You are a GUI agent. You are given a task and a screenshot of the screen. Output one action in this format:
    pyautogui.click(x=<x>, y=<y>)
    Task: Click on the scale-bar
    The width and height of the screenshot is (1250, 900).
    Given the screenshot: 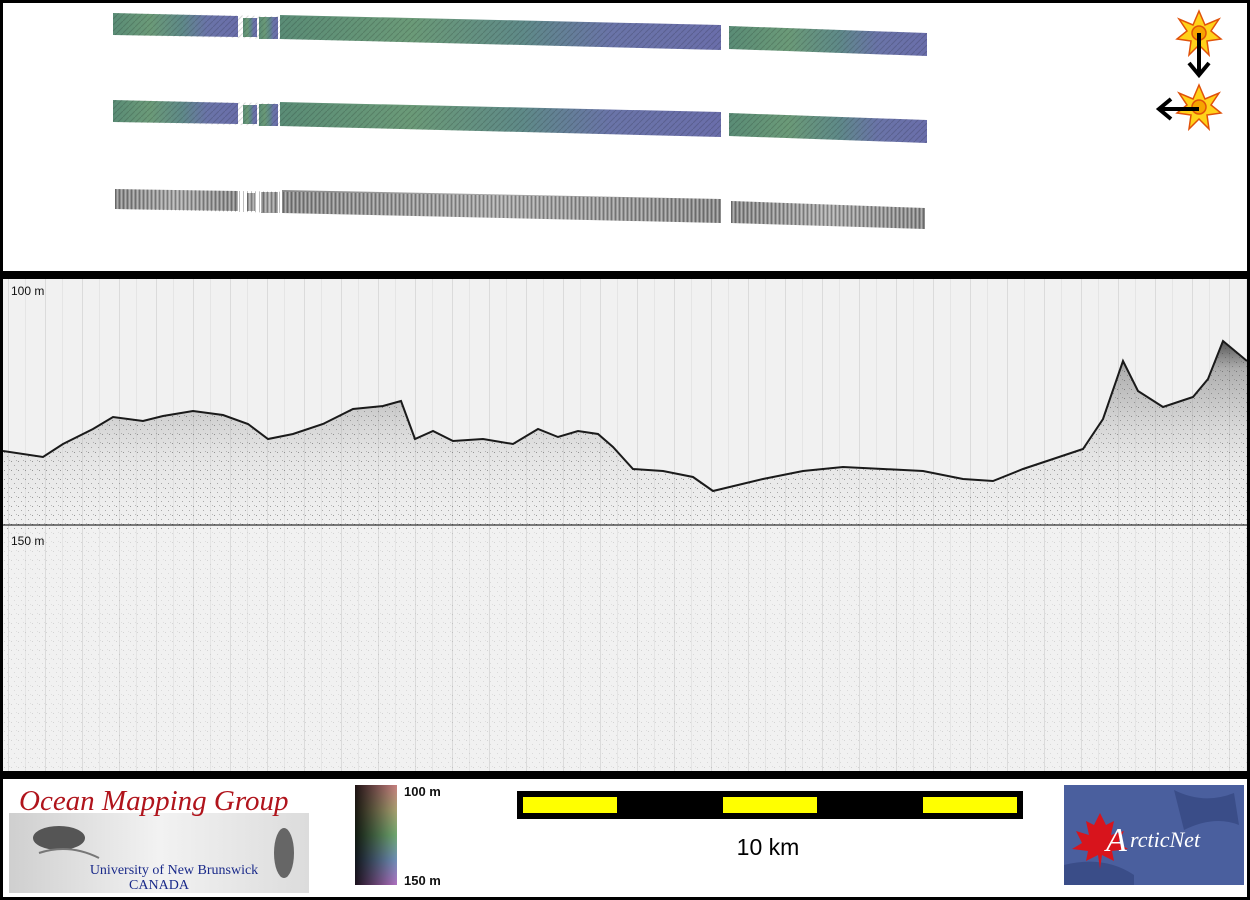 What is the action you would take?
    pyautogui.click(x=770, y=805)
    